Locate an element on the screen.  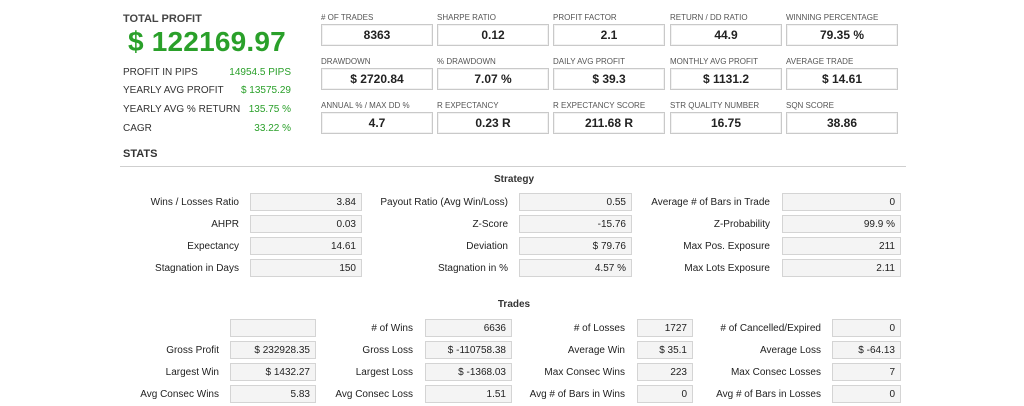
strategy-value: -15.76 is located at coordinates (575, 224).